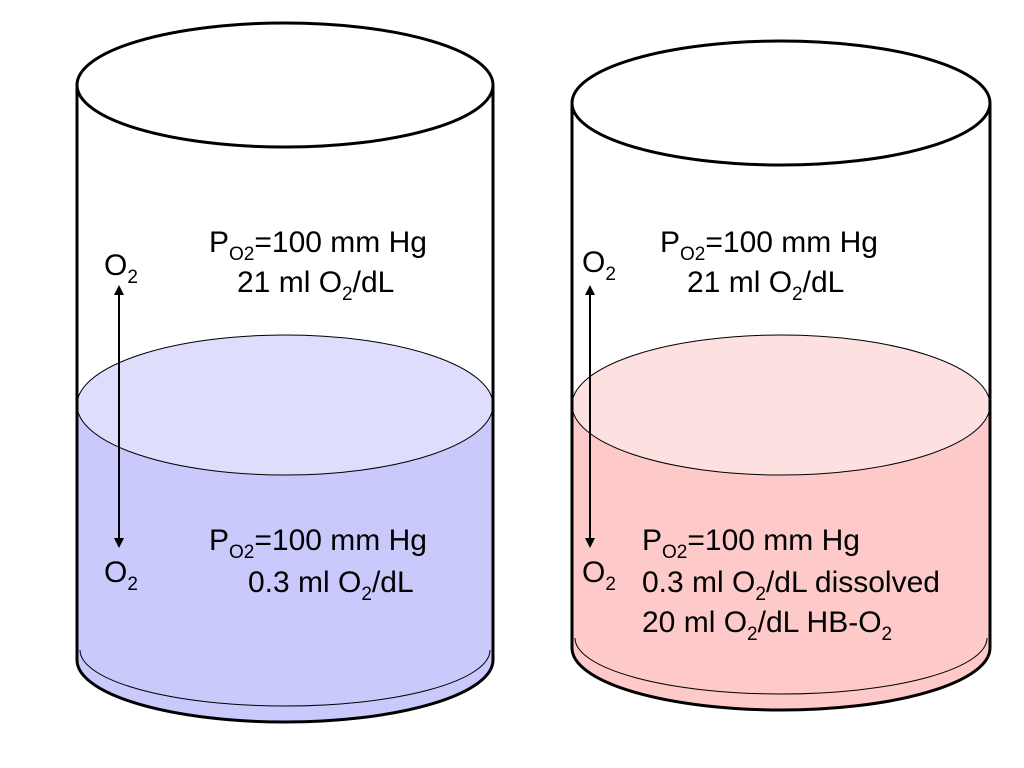 The image size is (1024, 768). I want to click on right-liquid-pressure: PO2=100 mm Hg, so click(751, 543).